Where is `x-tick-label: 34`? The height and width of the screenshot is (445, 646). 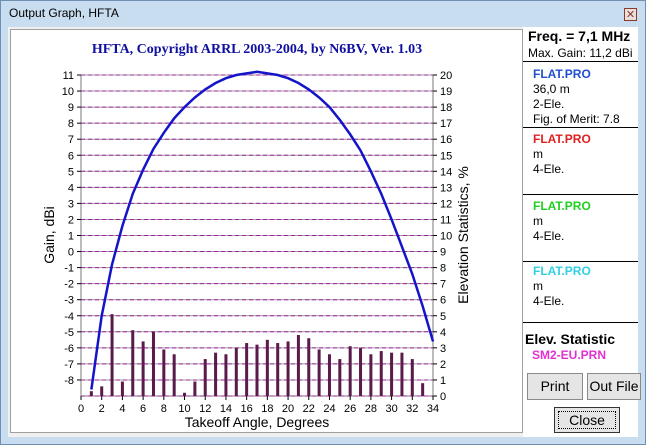
x-tick-label: 34 is located at coordinates (433, 409).